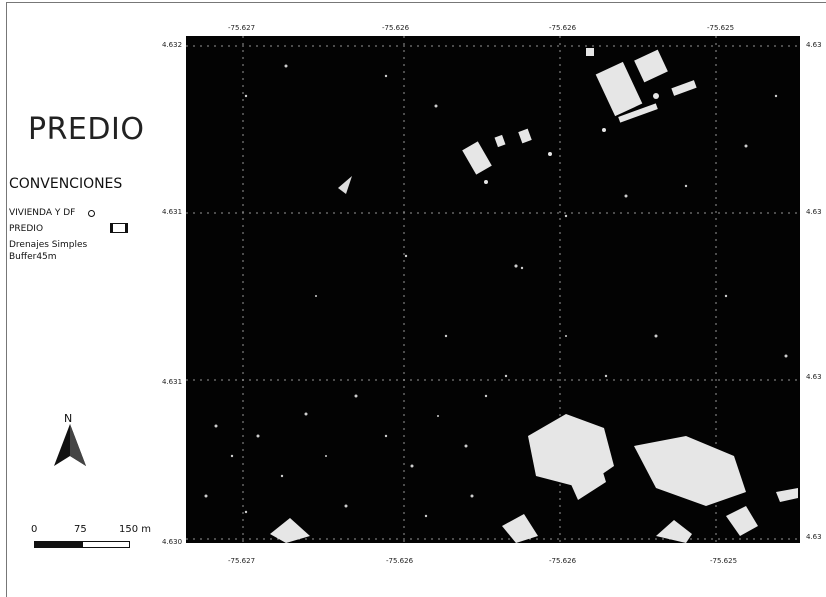 Image resolution: width=826 pixels, height=597 pixels. I want to click on grid-label-left-1: 4.631, so click(172, 212).